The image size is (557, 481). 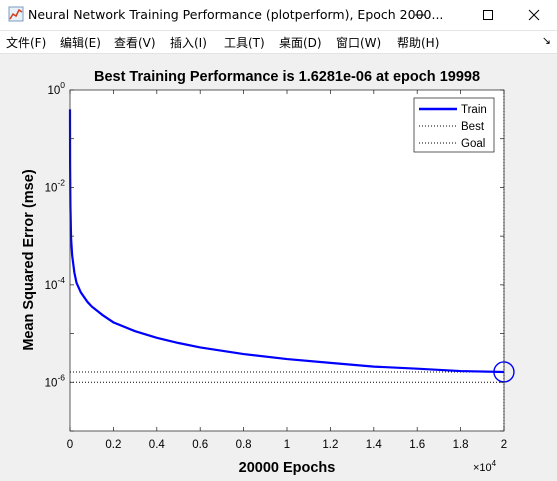 I want to click on x-tick-label: 1.2, so click(x=330, y=445).